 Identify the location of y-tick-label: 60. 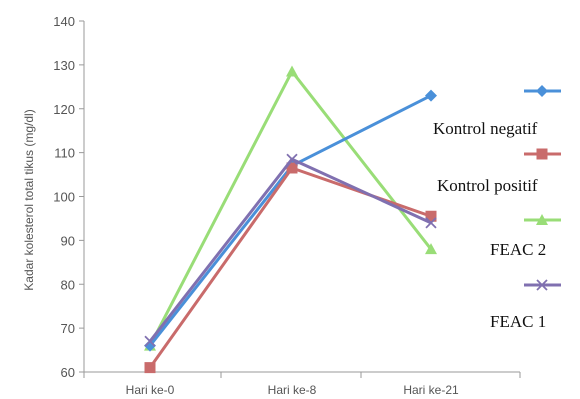
(68, 372).